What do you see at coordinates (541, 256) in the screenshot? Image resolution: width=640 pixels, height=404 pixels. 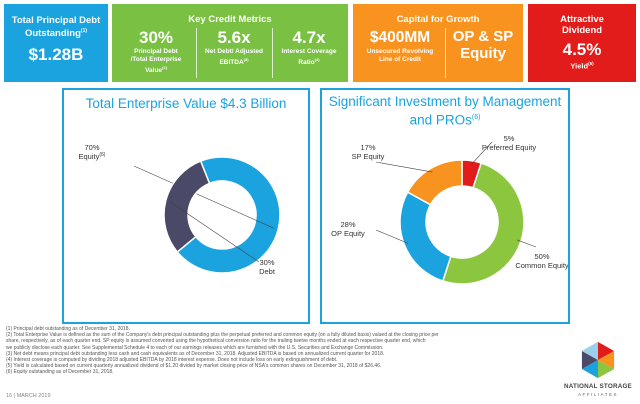 I see `slice-value-label: 50%` at bounding box center [541, 256].